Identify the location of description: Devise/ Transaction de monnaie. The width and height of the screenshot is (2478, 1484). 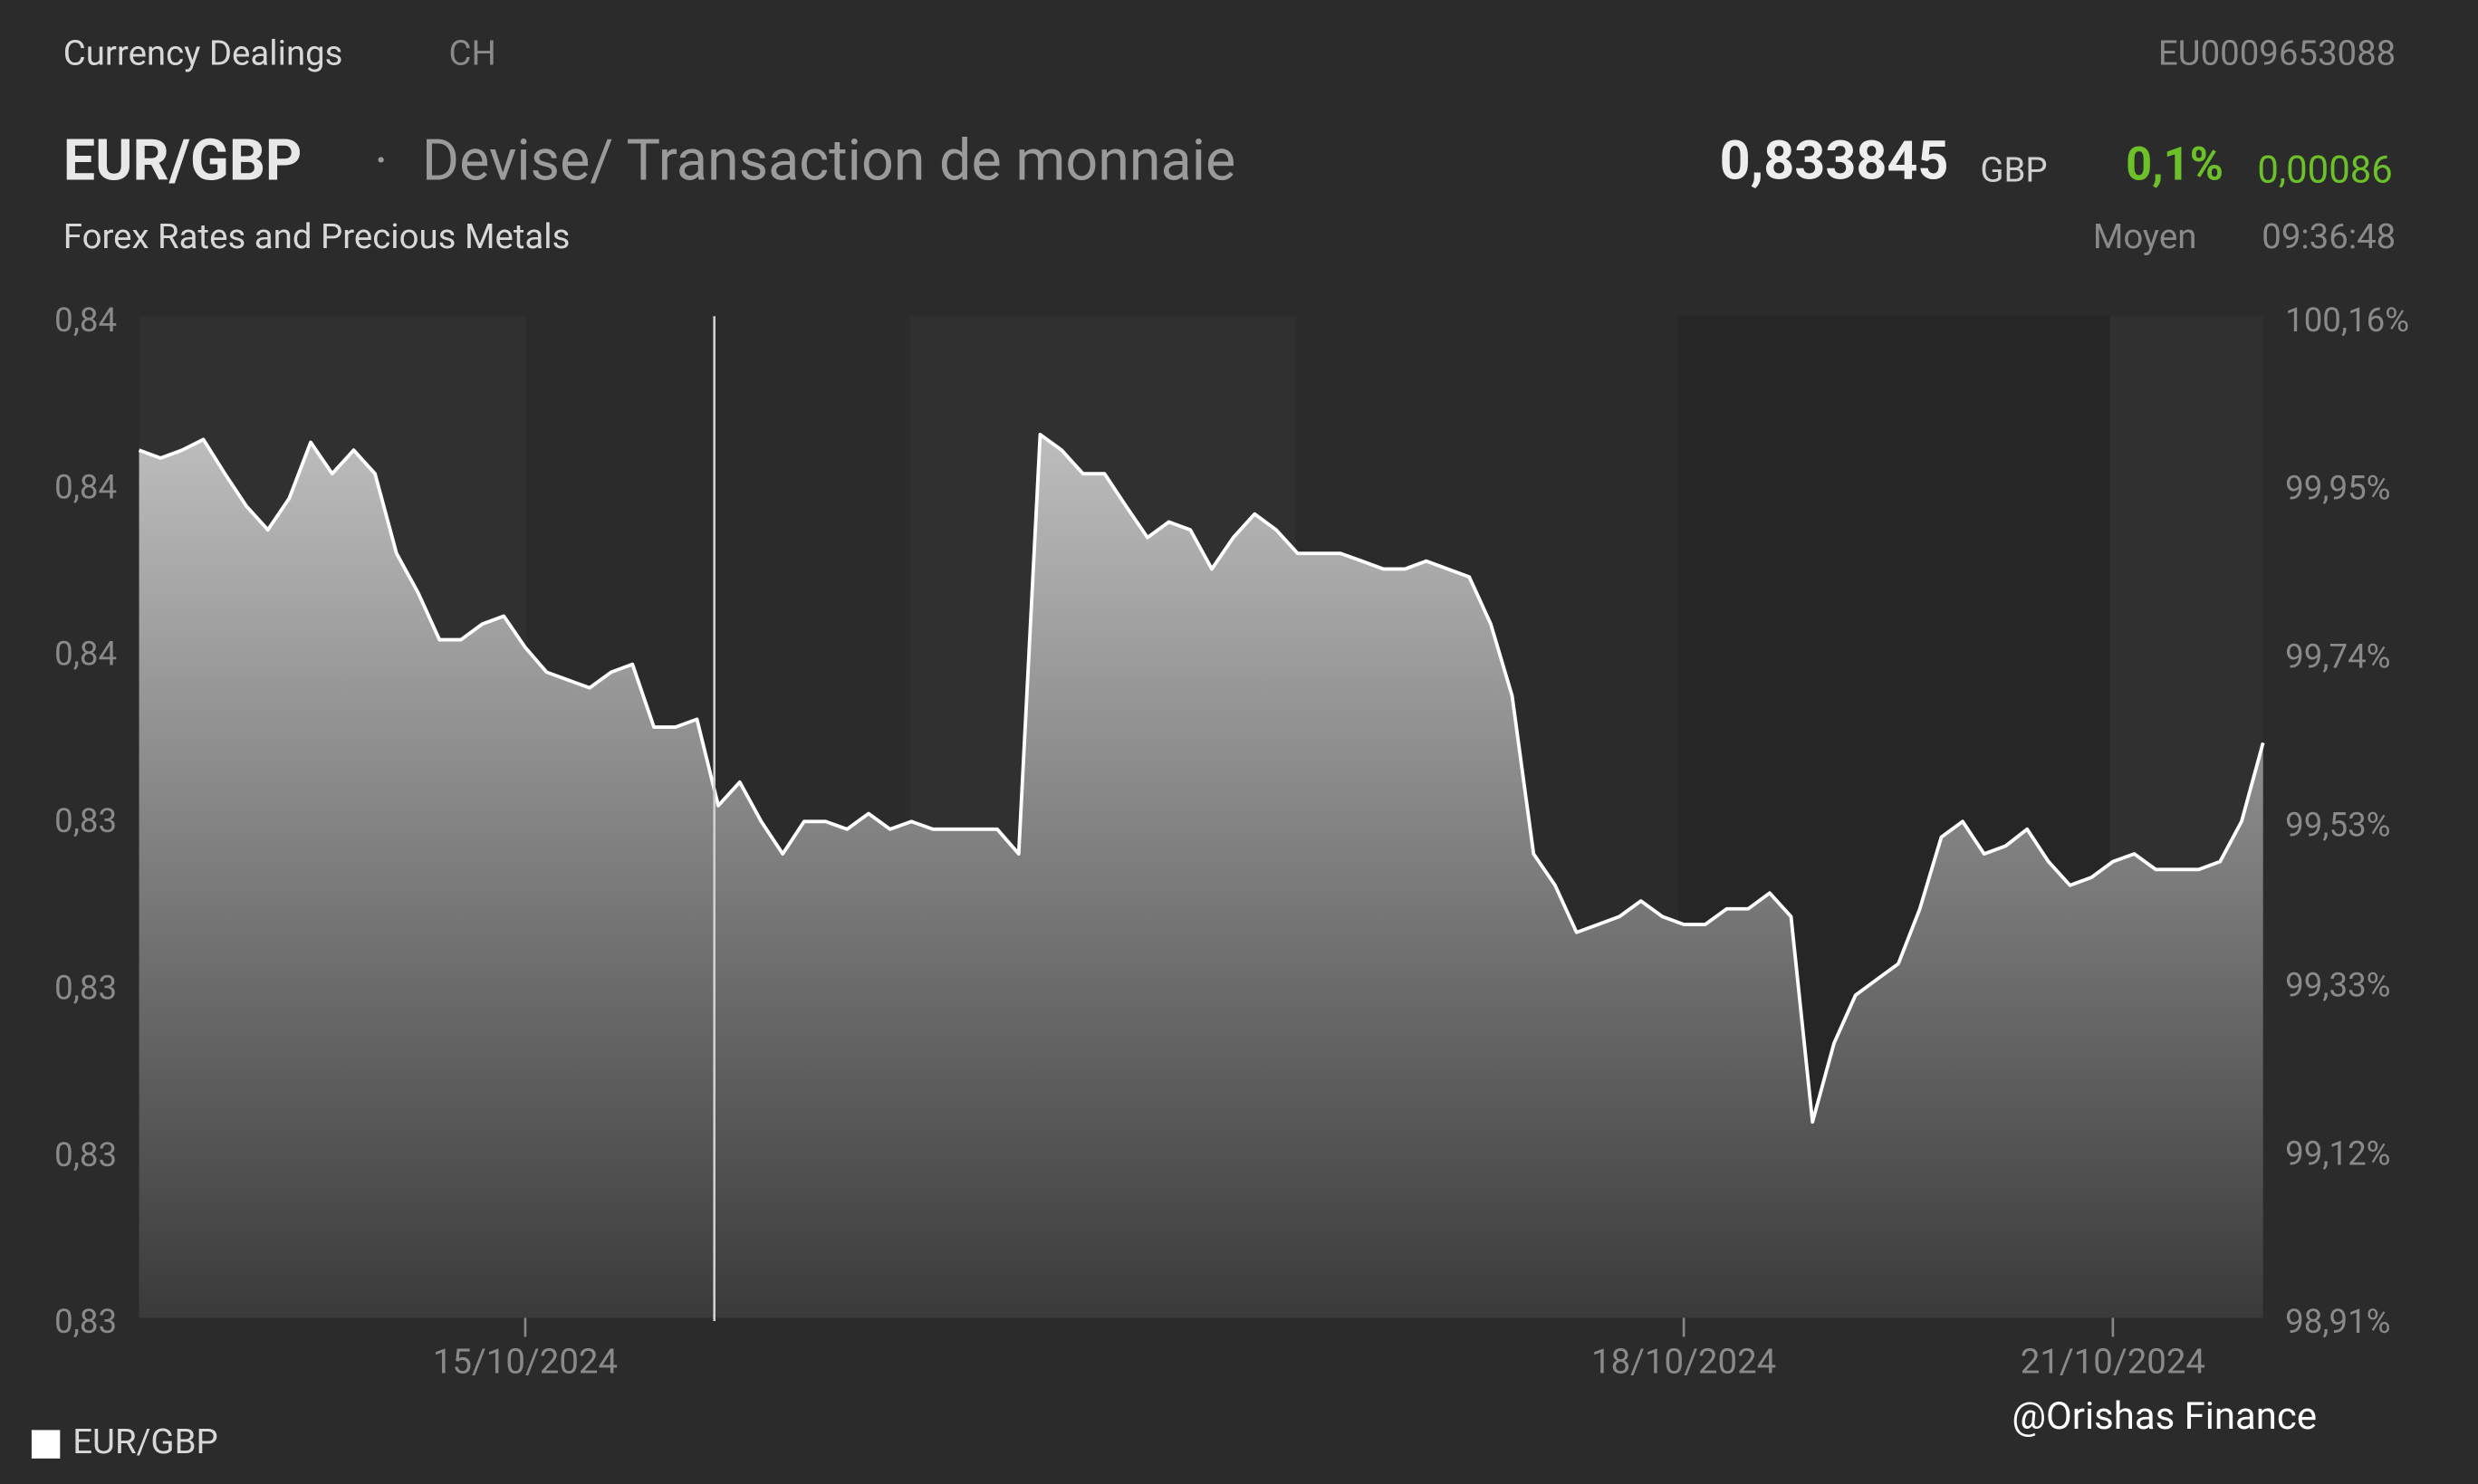
(828, 161).